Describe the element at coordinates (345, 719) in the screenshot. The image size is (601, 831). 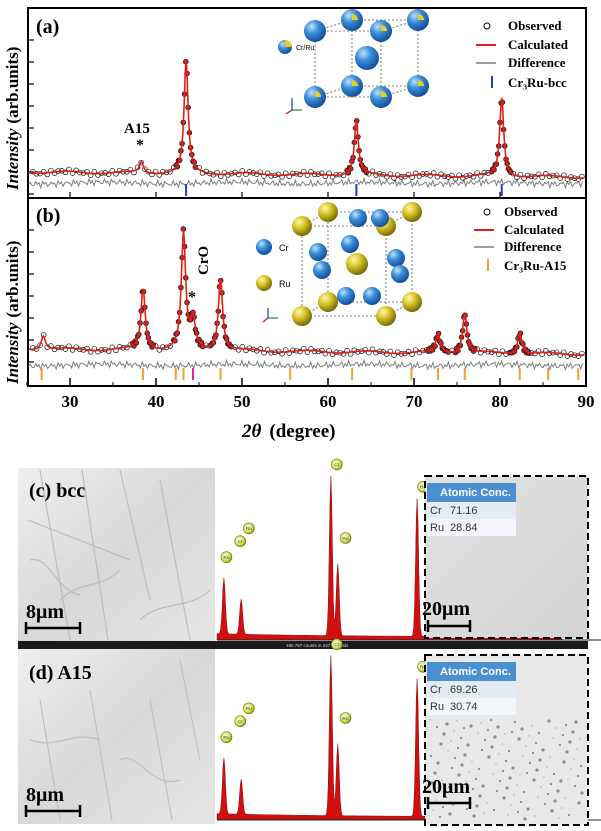
I see `edx-peak-label: Ru` at that location.